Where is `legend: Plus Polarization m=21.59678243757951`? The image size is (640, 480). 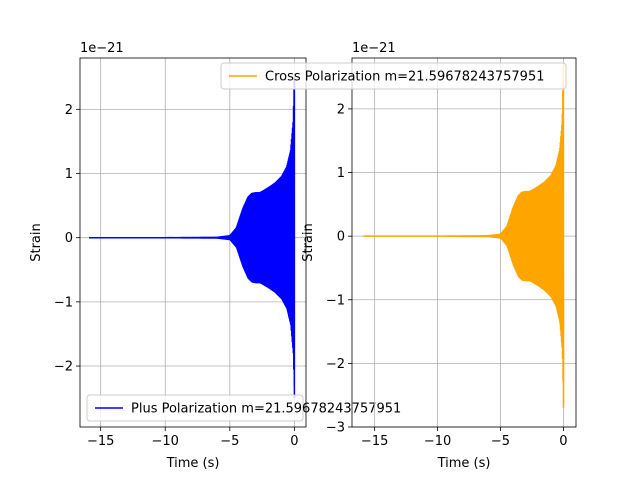 legend: Plus Polarization m=21.59678243757951 is located at coordinates (243, 408).